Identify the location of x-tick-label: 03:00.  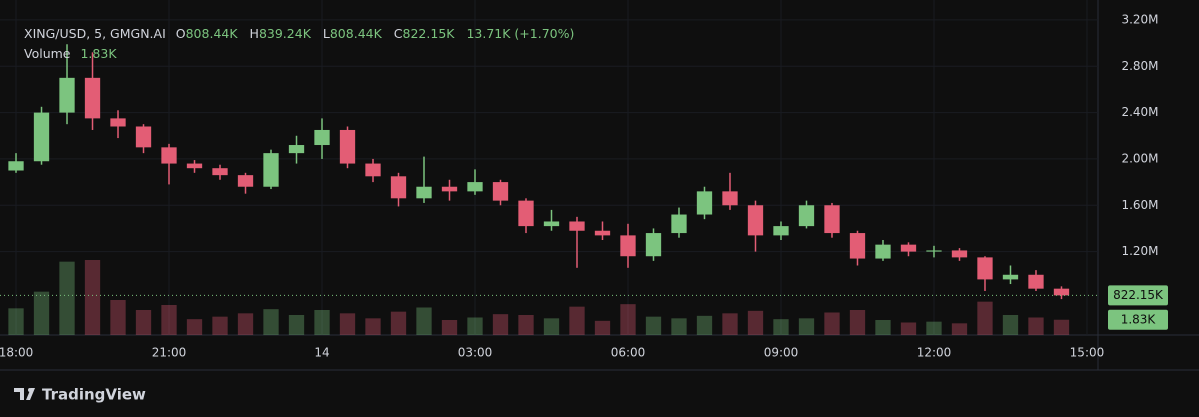
(475, 353).